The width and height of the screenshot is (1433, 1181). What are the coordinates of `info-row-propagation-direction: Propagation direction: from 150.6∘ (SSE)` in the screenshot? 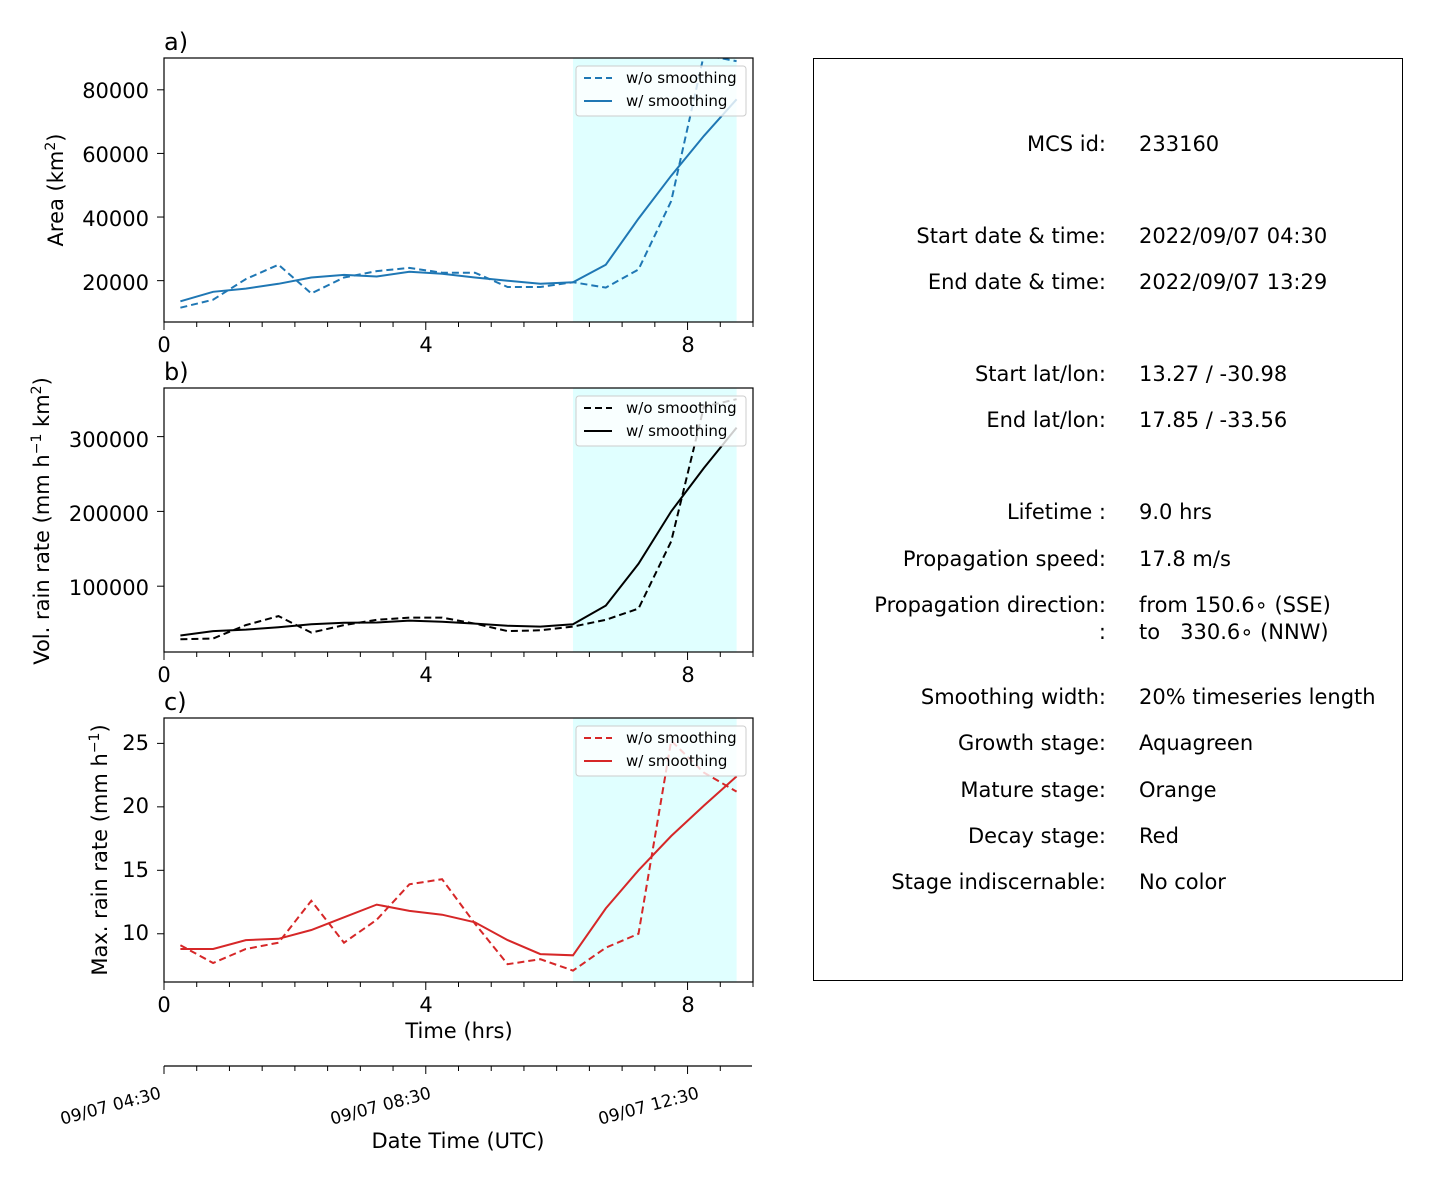 It's located at (1108, 608).